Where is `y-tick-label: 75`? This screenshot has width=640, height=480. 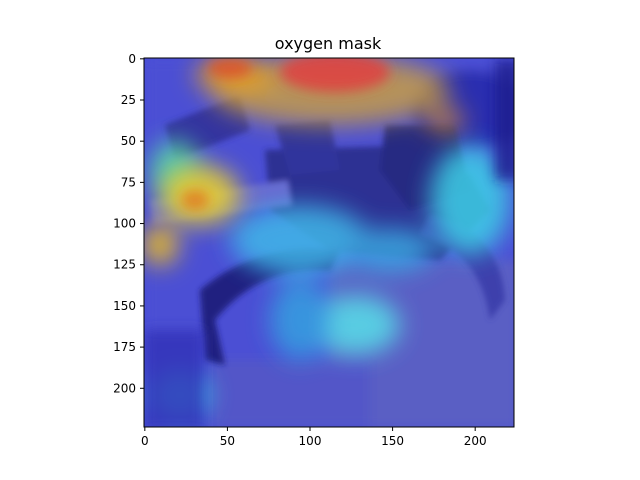 y-tick-label: 75 is located at coordinates (128, 182).